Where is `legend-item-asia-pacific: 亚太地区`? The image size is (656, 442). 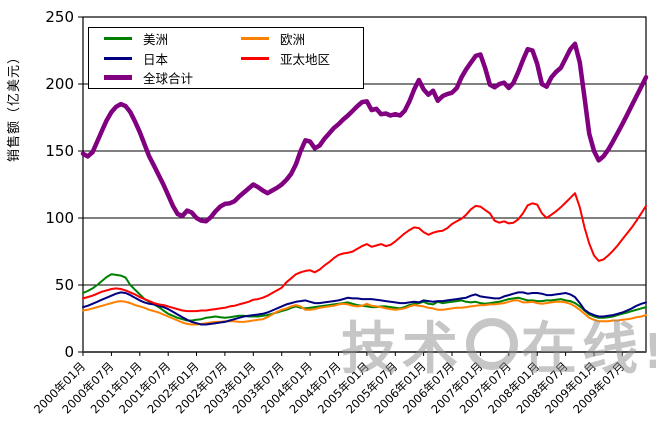
legend-item-asia-pacific: 亚太地区 is located at coordinates (294, 58).